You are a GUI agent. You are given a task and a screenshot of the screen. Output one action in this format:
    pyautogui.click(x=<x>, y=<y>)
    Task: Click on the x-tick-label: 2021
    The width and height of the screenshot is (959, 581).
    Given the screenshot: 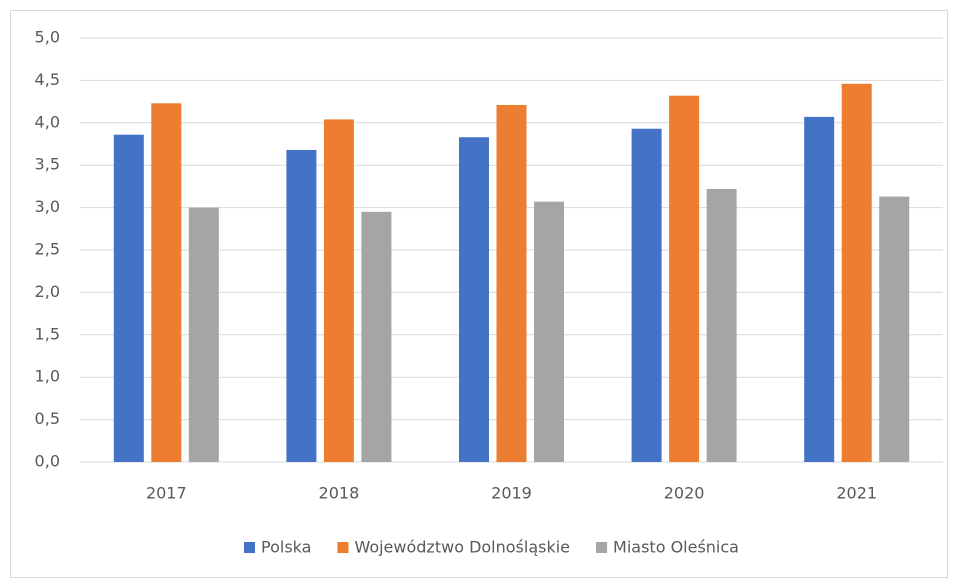 What is the action you would take?
    pyautogui.click(x=856, y=493)
    